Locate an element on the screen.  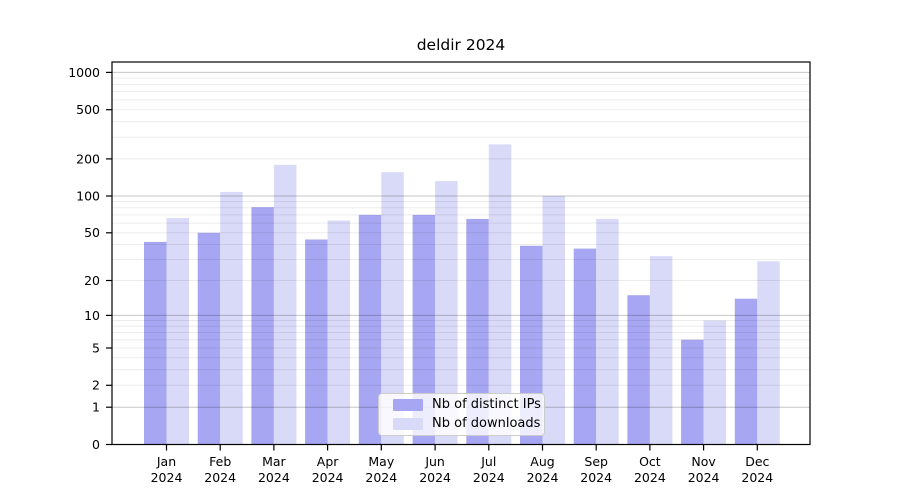
x-tick-label-month: Sep is located at coordinates (596, 461).